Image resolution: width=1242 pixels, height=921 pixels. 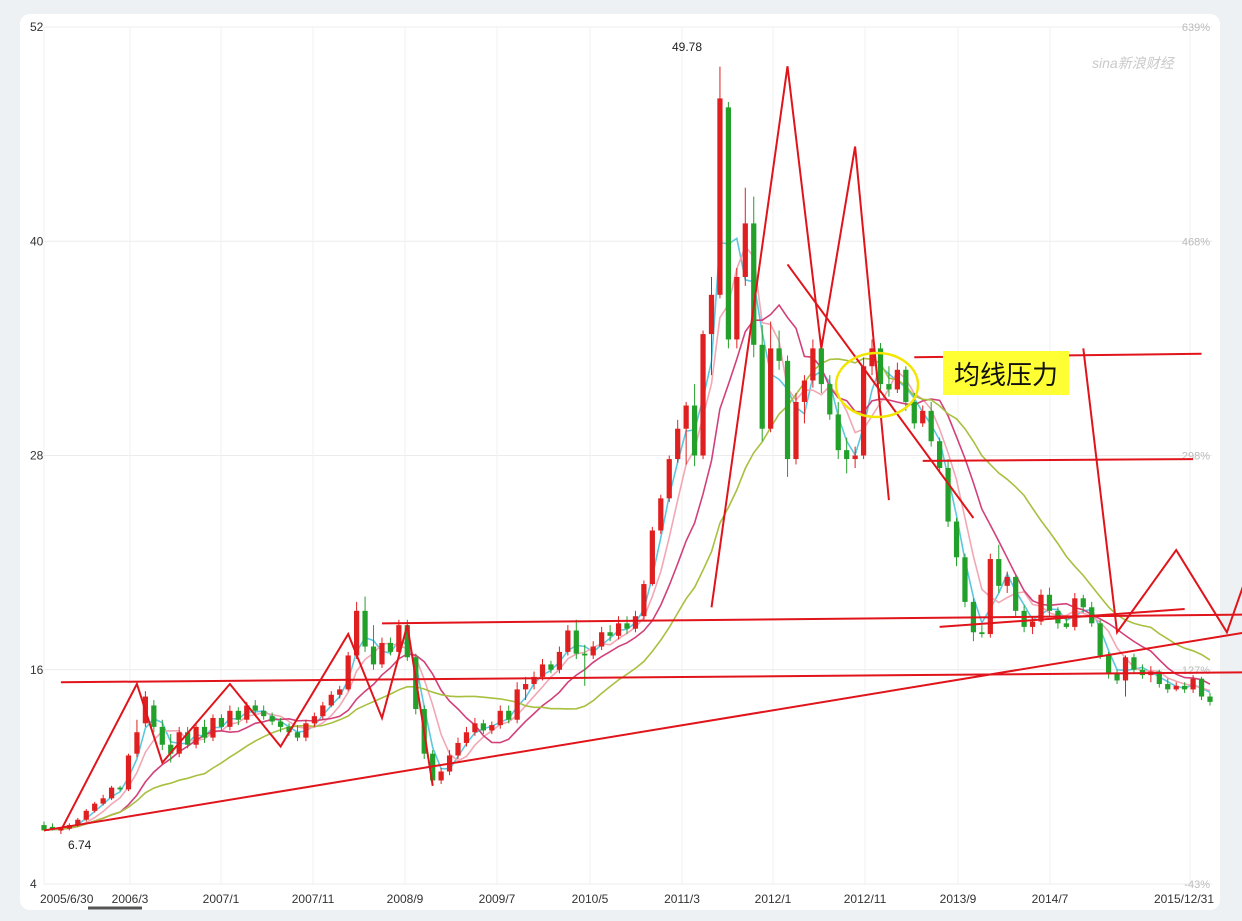 What do you see at coordinates (1196, 28) in the screenshot?
I see `right-tick-label: 639%` at bounding box center [1196, 28].